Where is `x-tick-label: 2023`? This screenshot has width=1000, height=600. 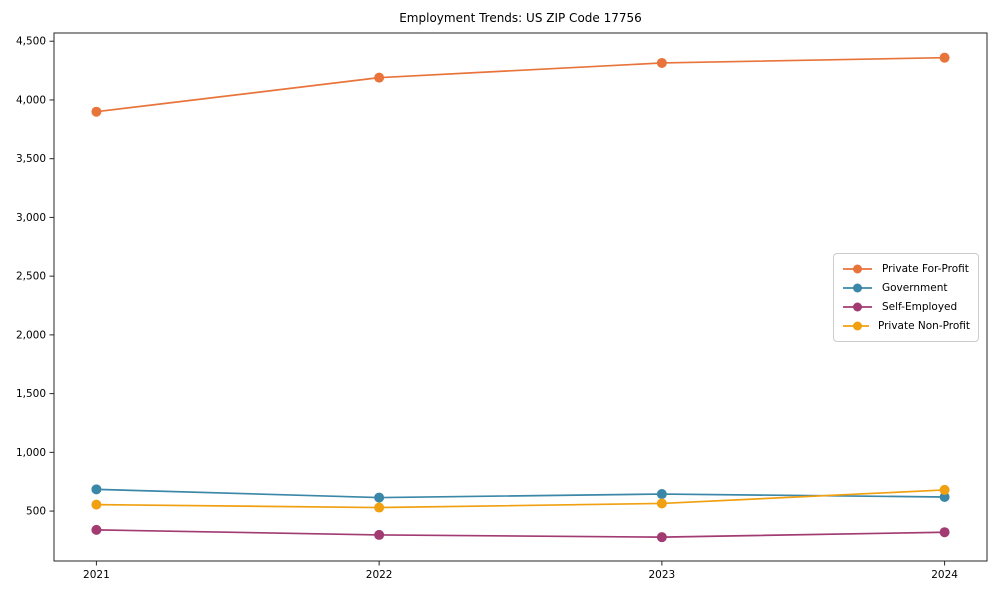
x-tick-label: 2023 is located at coordinates (661, 575).